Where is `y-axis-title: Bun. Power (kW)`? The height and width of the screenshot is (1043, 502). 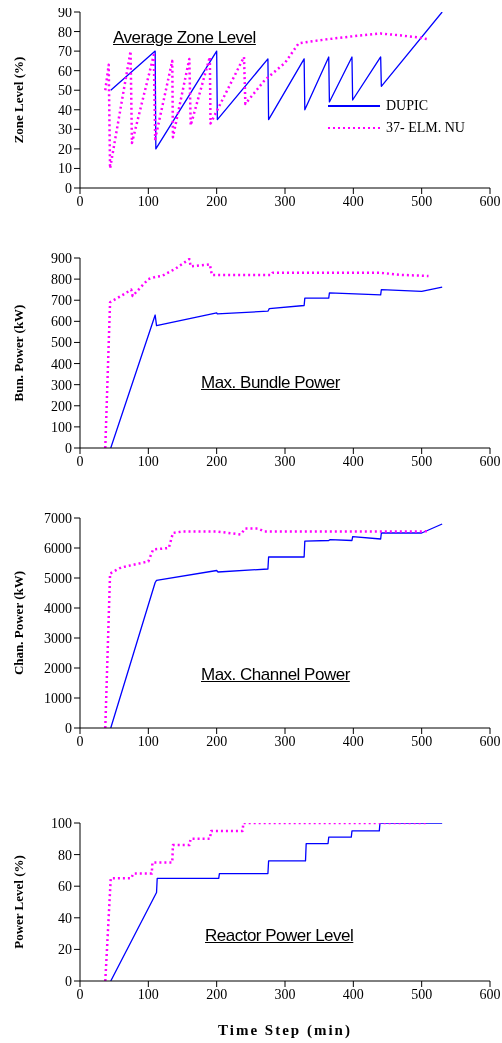 y-axis-title: Bun. Power (kW) is located at coordinates (18, 353).